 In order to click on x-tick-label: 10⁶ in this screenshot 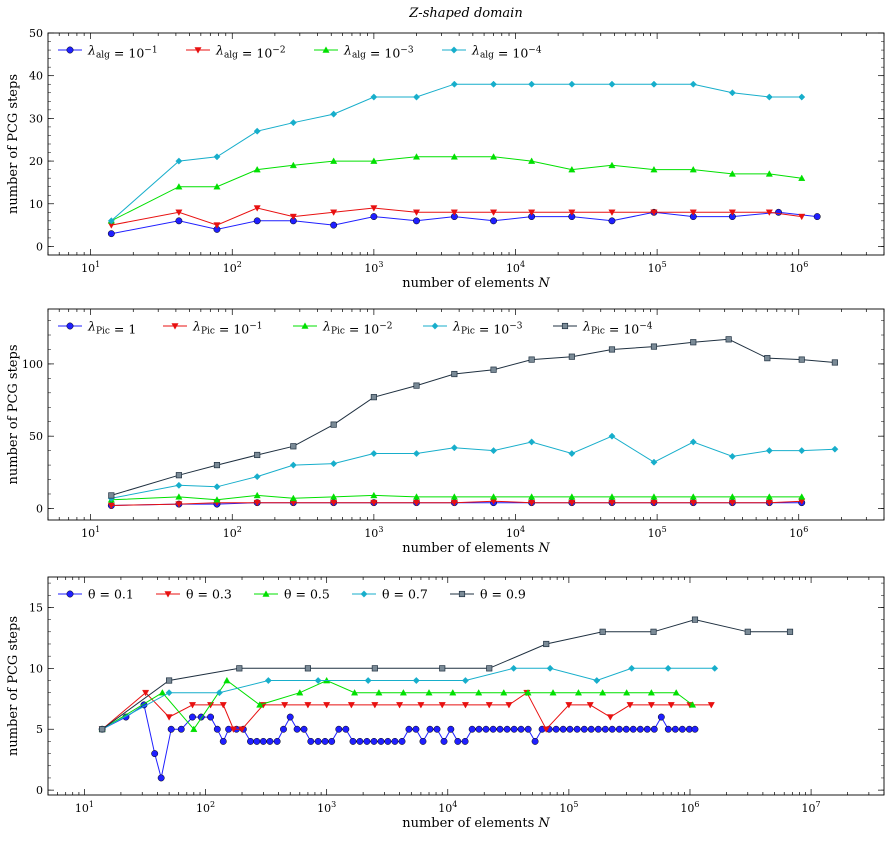, I will do `click(798, 532)`.